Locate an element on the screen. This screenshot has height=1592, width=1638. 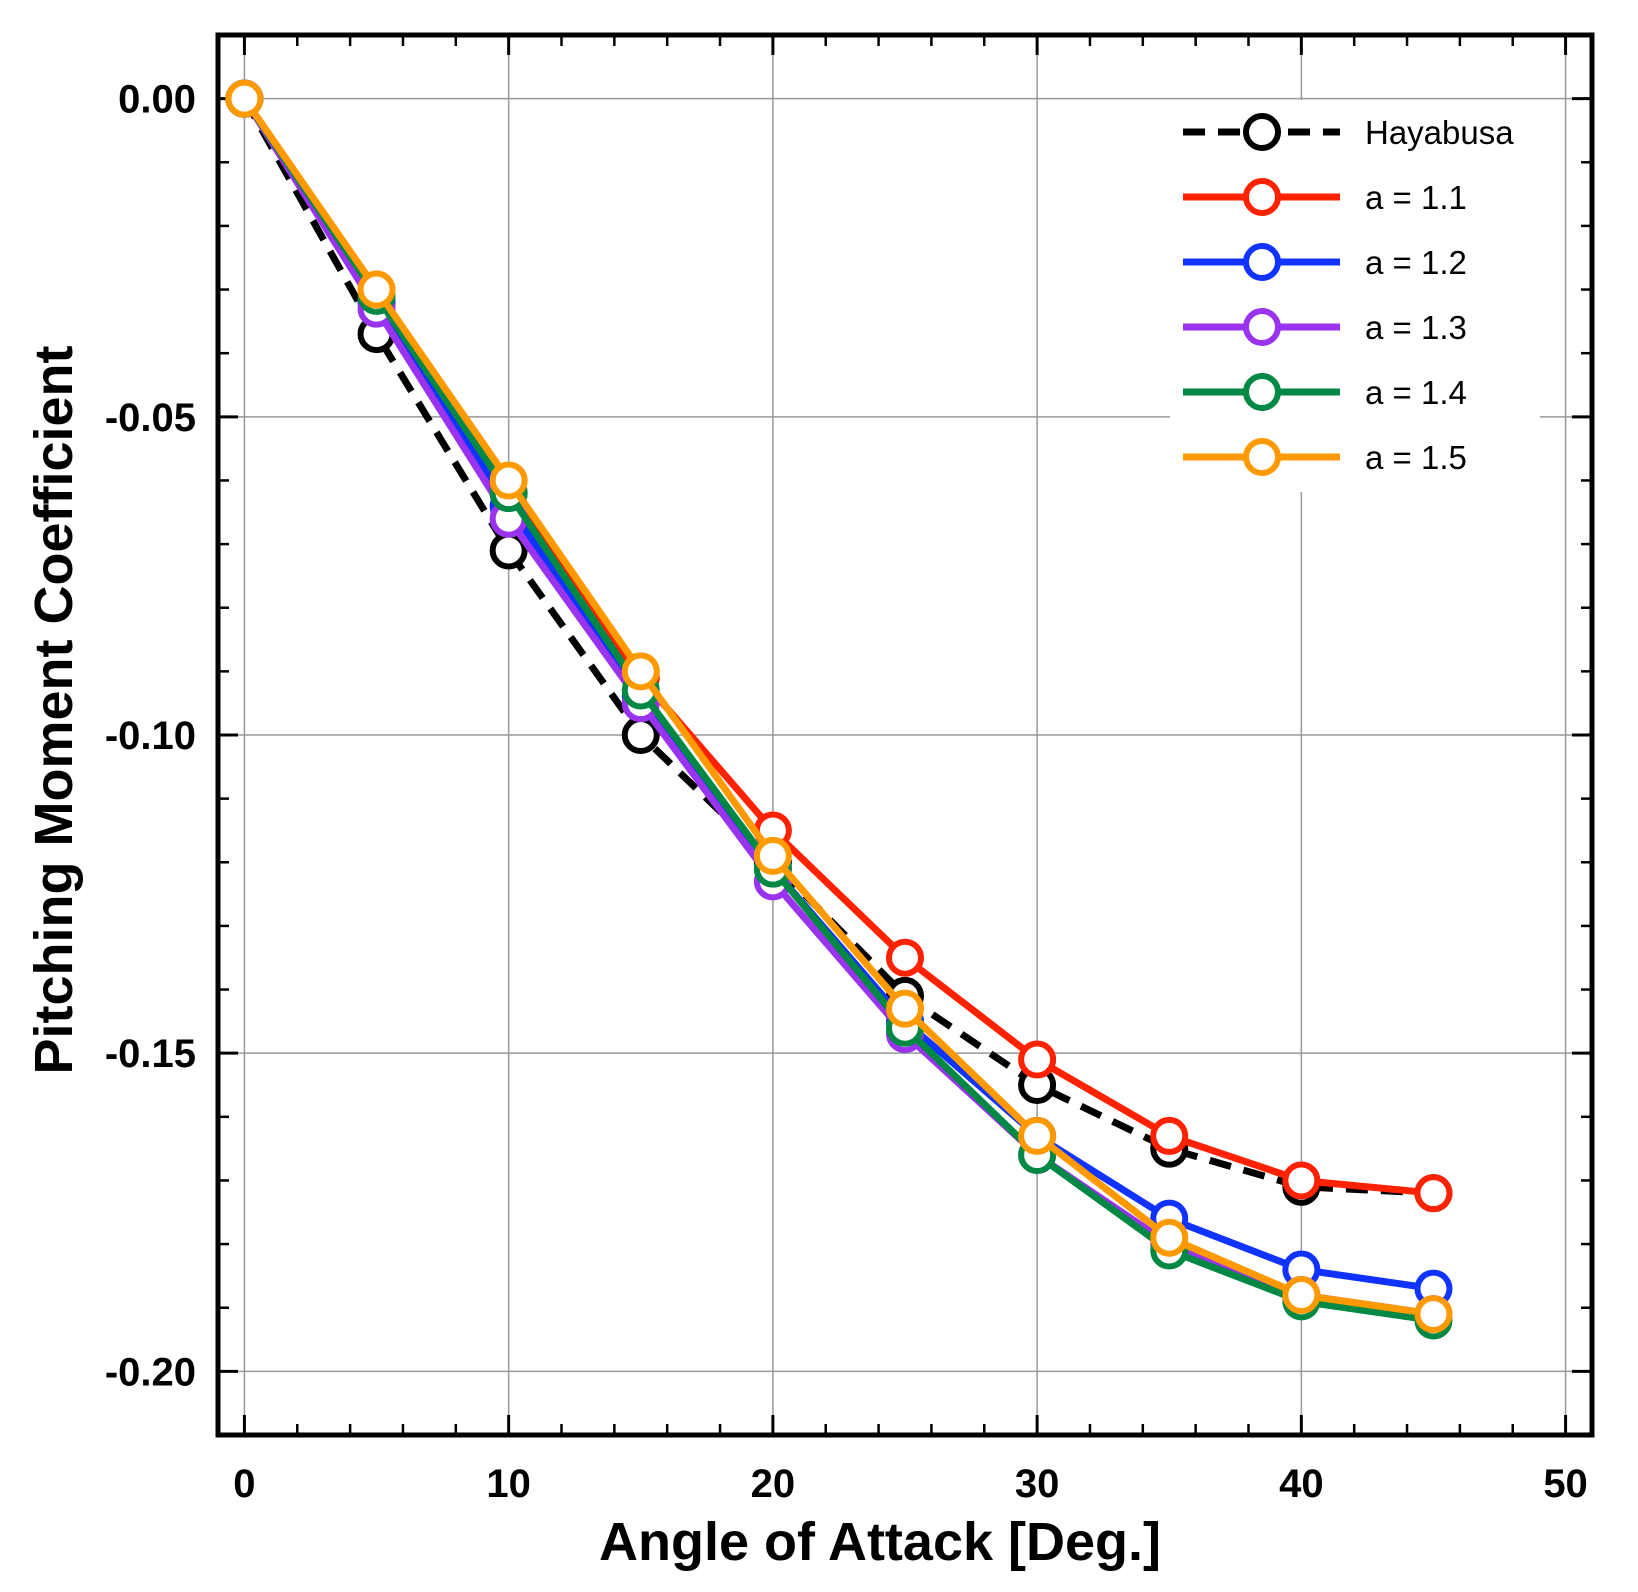
y-tick-label: -0.15 is located at coordinates (150, 1054).